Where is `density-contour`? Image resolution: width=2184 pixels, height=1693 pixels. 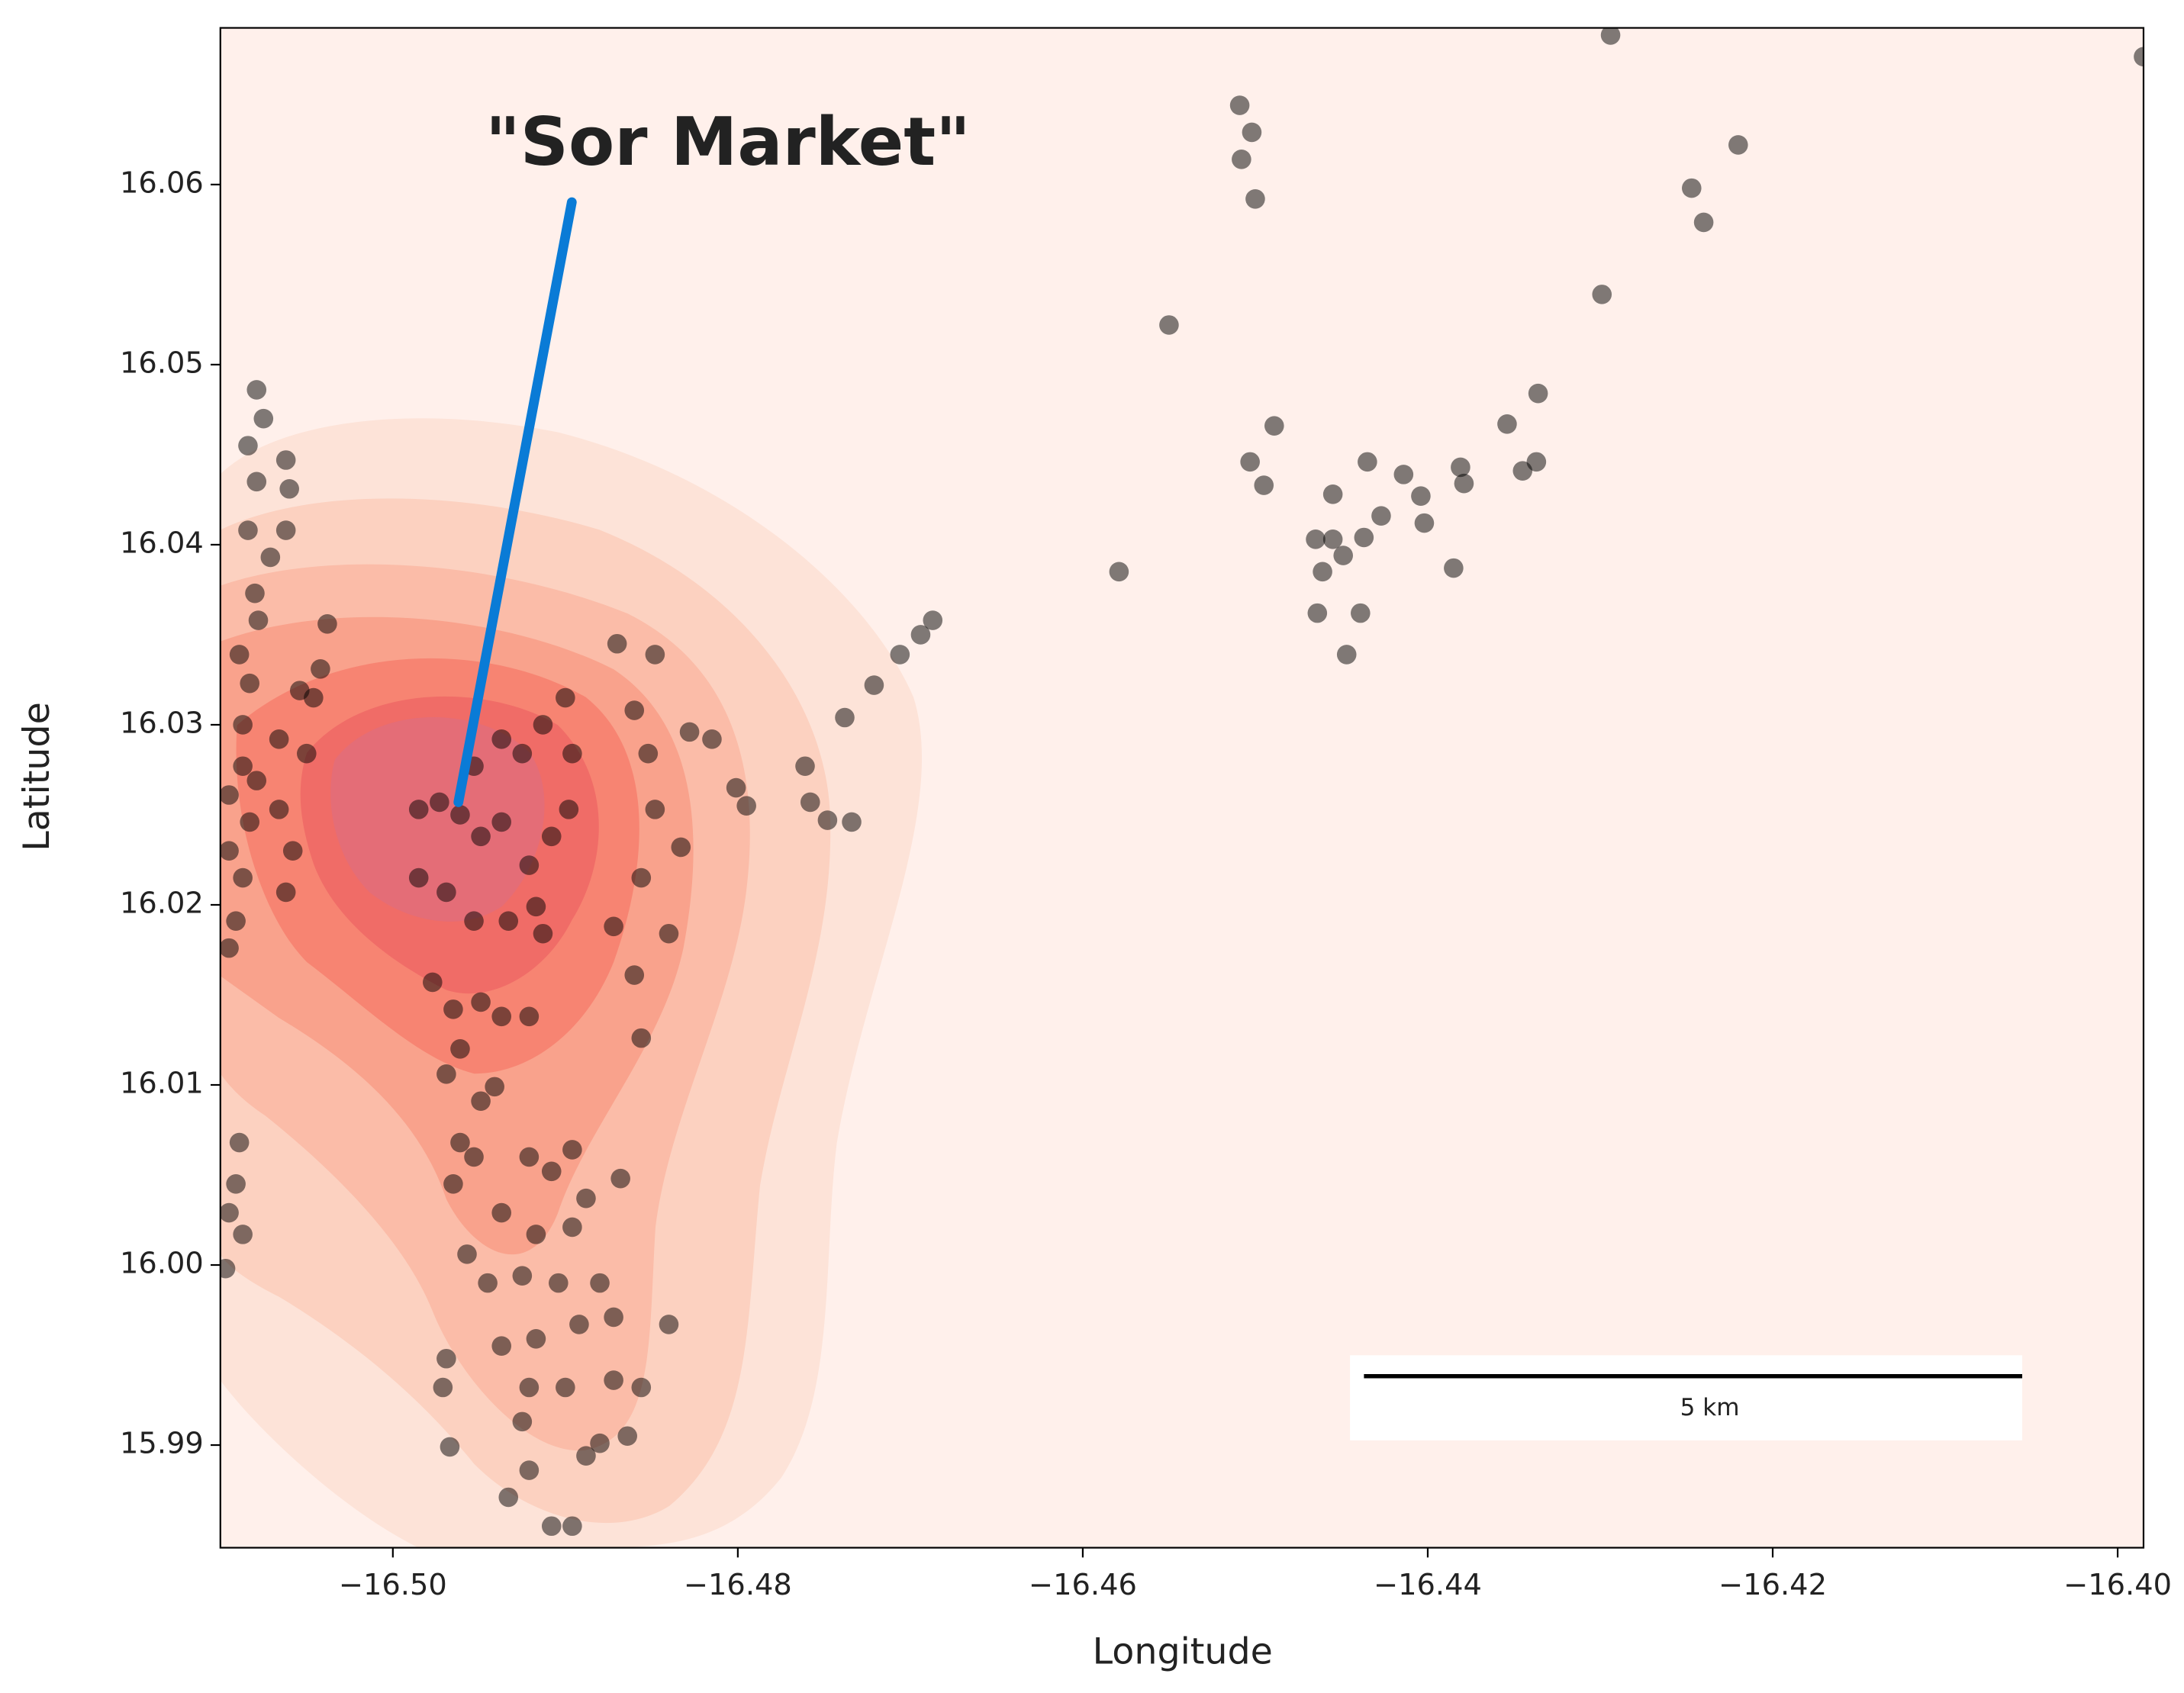 density-contour is located at coordinates (437, 819).